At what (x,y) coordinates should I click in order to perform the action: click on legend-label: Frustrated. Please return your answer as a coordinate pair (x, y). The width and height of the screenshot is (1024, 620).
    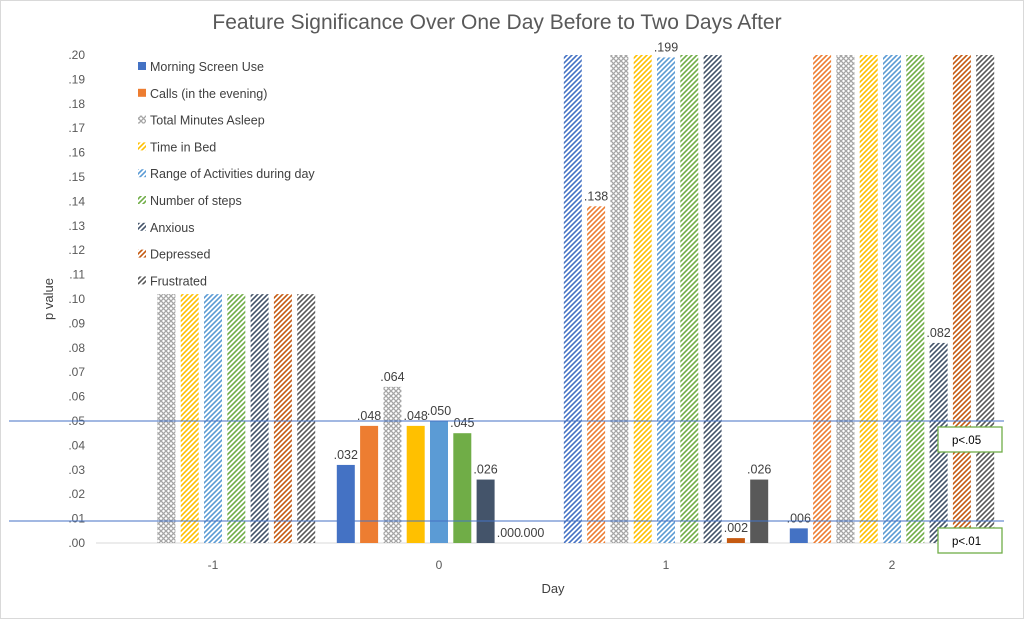
    Looking at the image, I should click on (178, 281).